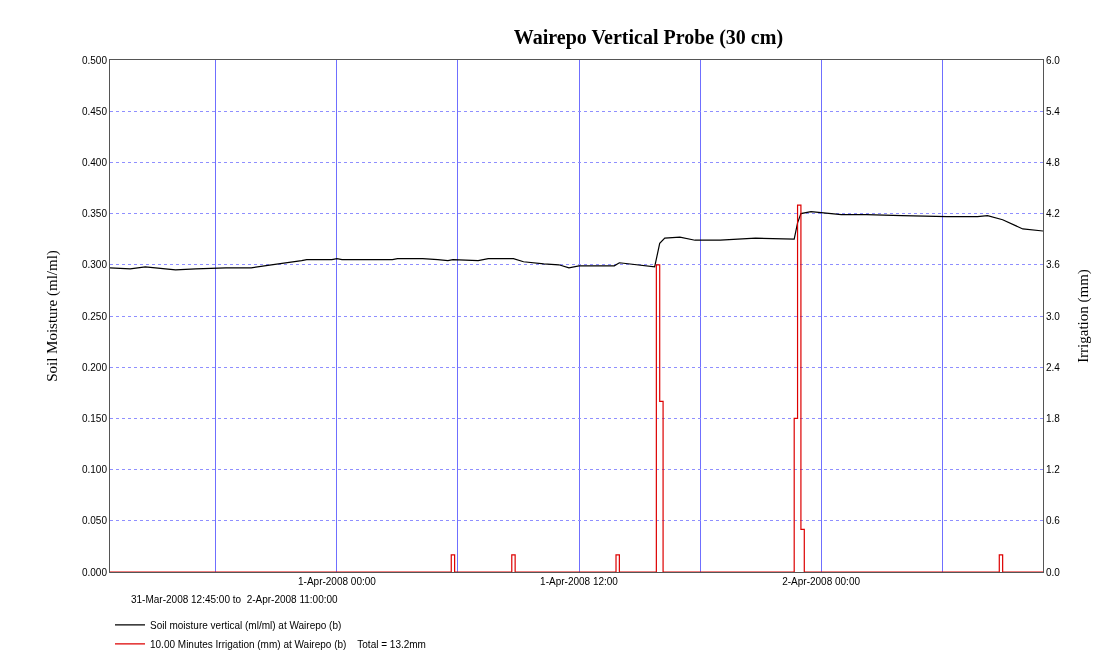 The height and width of the screenshot is (670, 1118). I want to click on y-tick-label: 0.000, so click(94, 572).